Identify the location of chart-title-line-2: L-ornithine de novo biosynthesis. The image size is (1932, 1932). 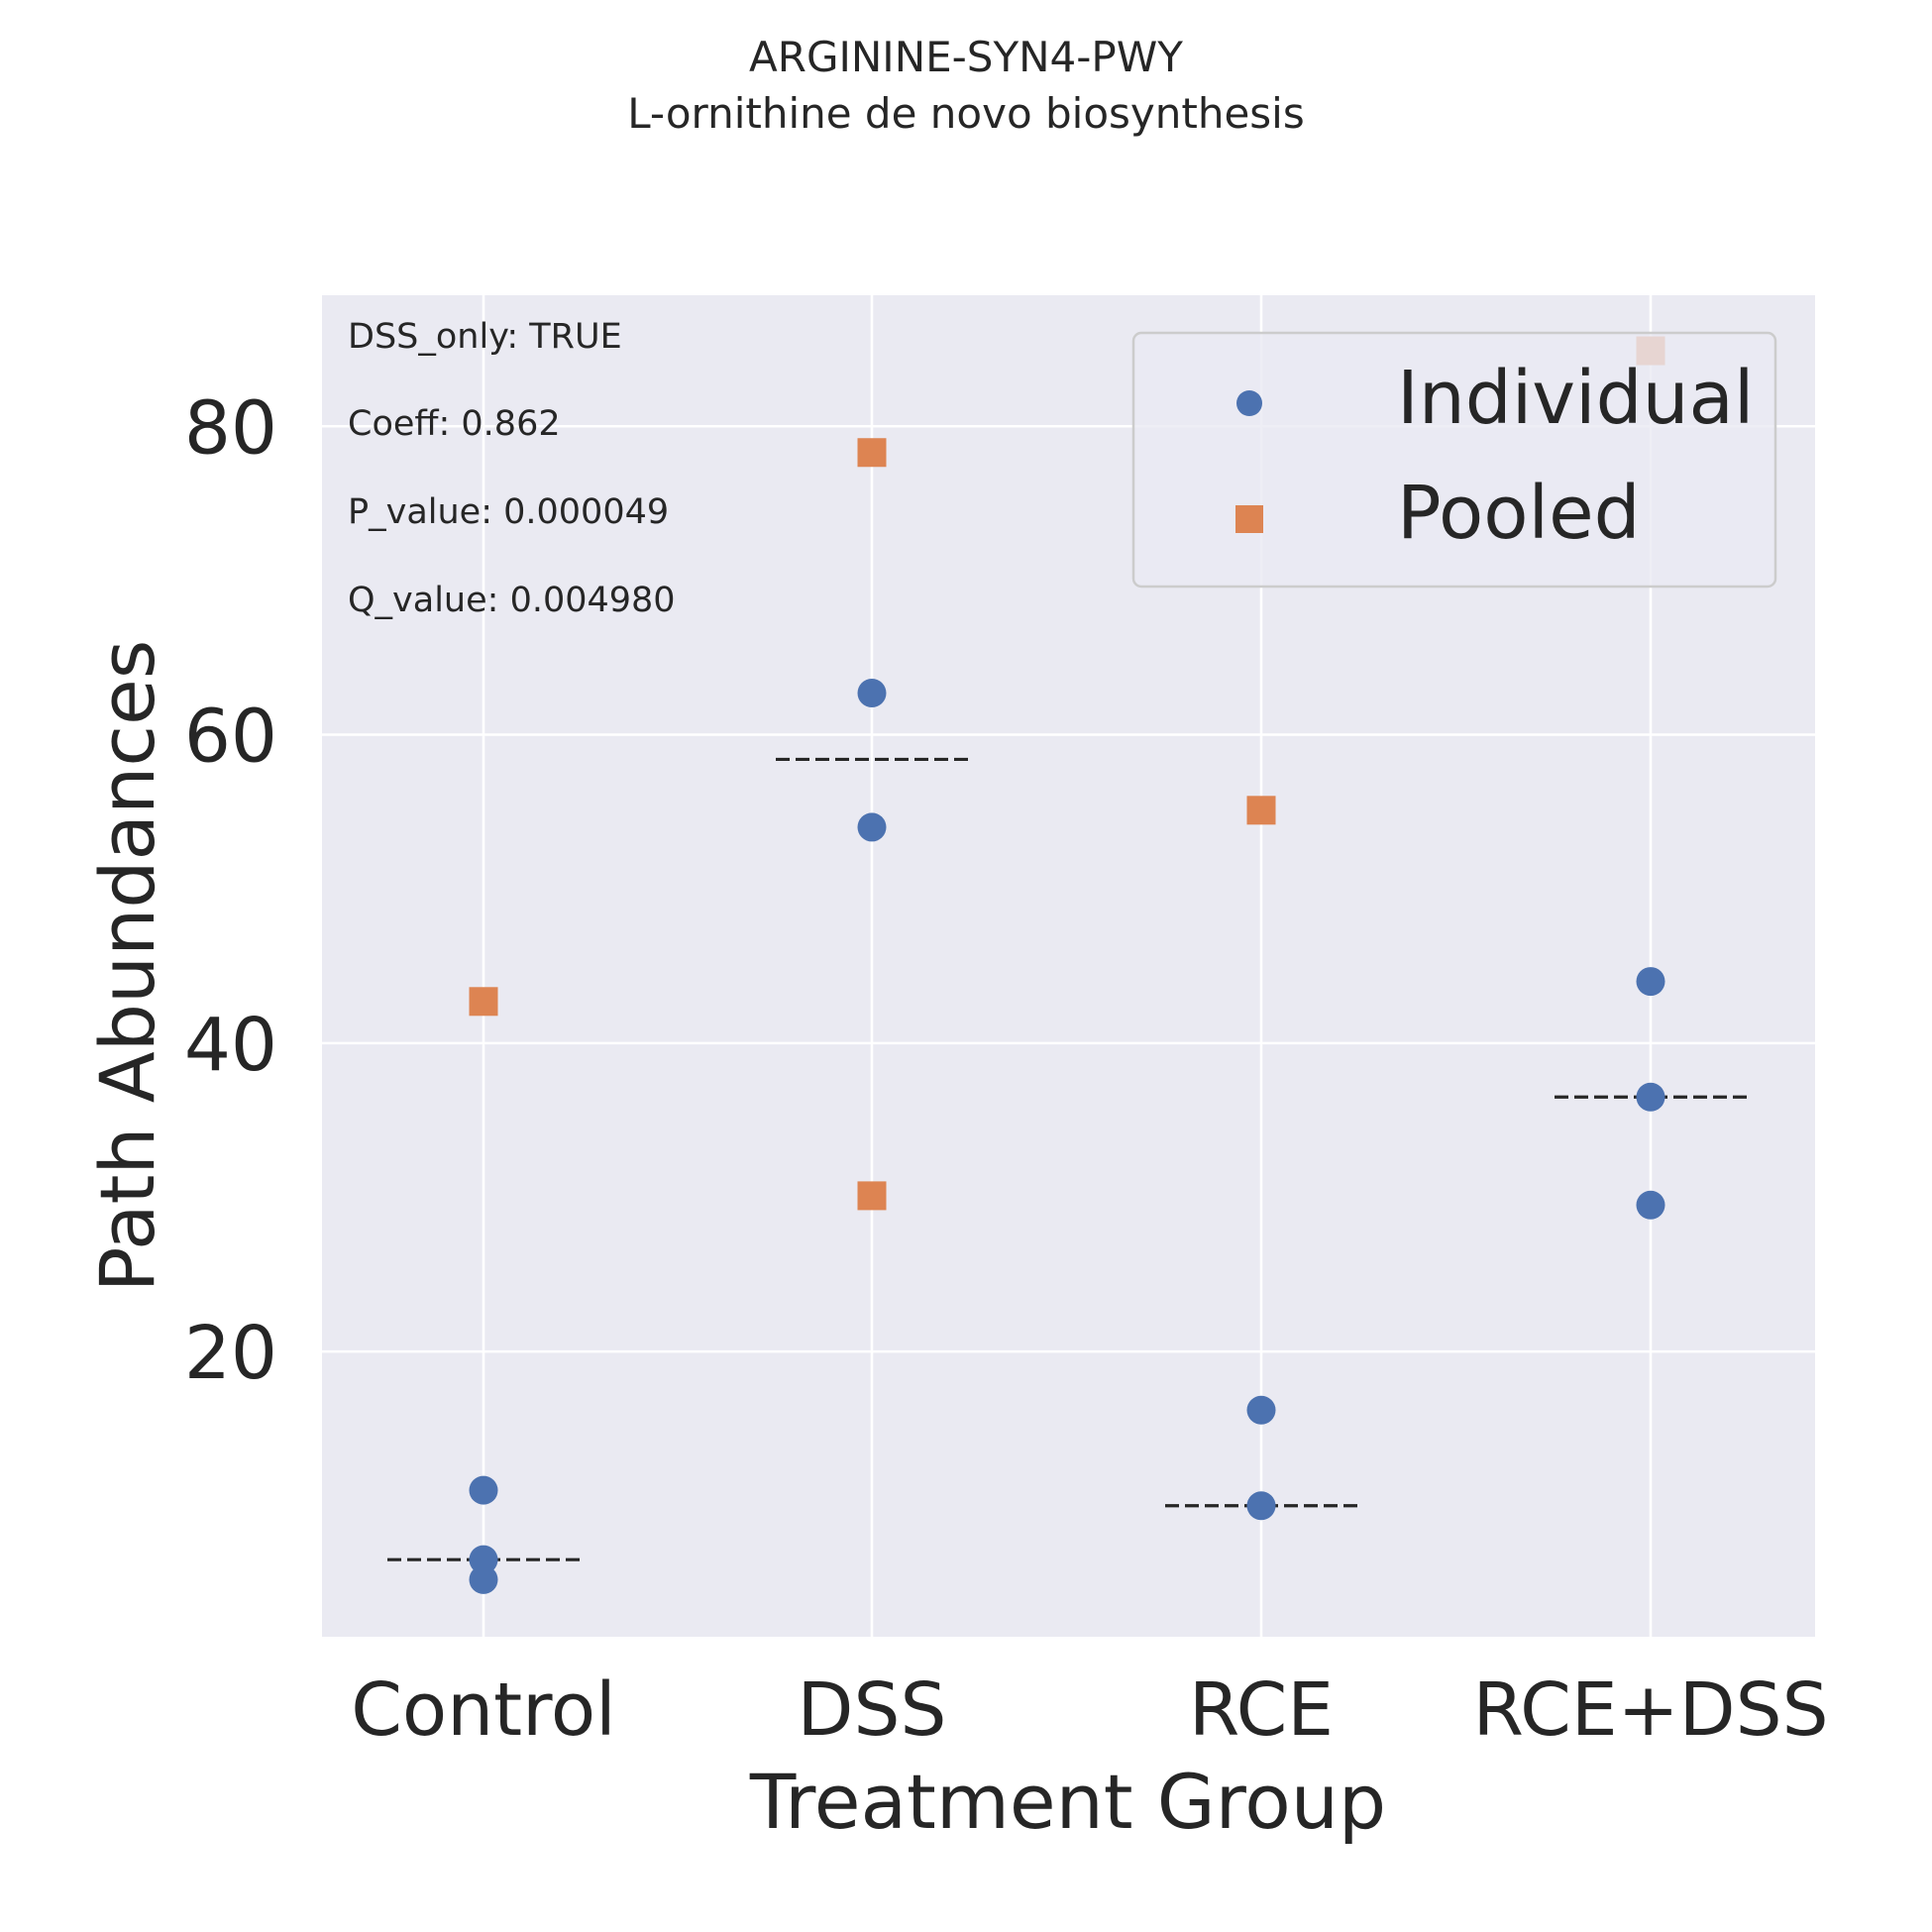
(966, 113).